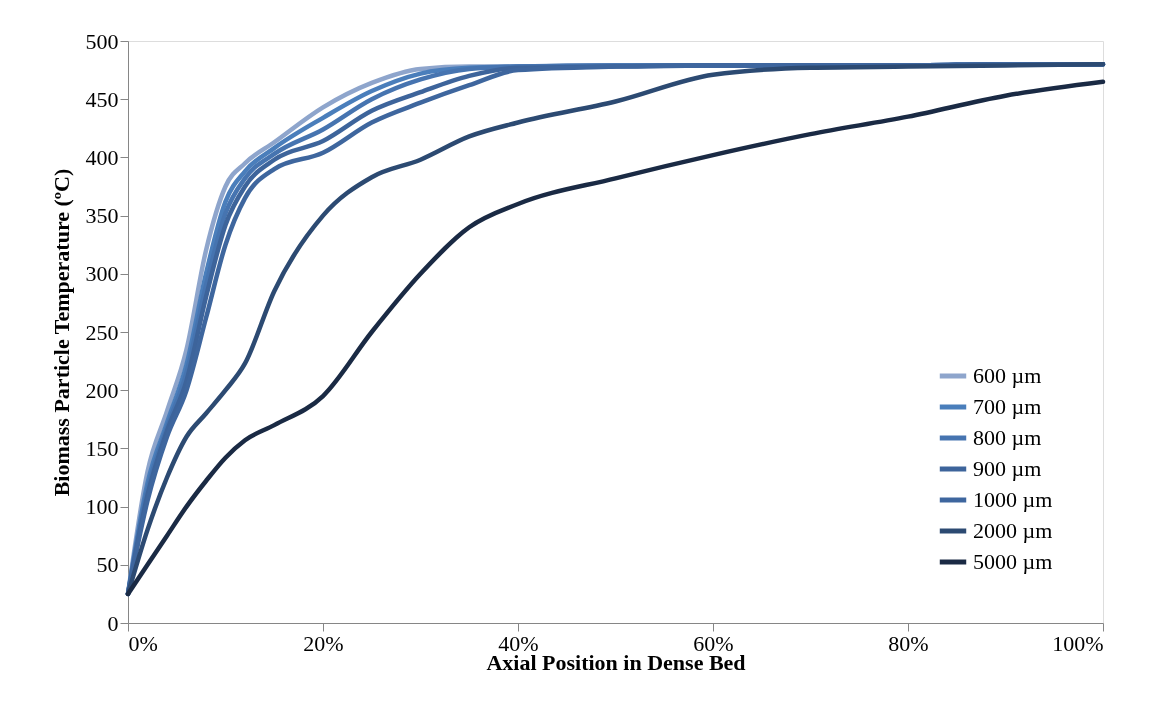 Image resolution: width=1154 pixels, height=709 pixels. I want to click on y-axis-title: Biomass Particle Temperature (ºC), so click(61, 332).